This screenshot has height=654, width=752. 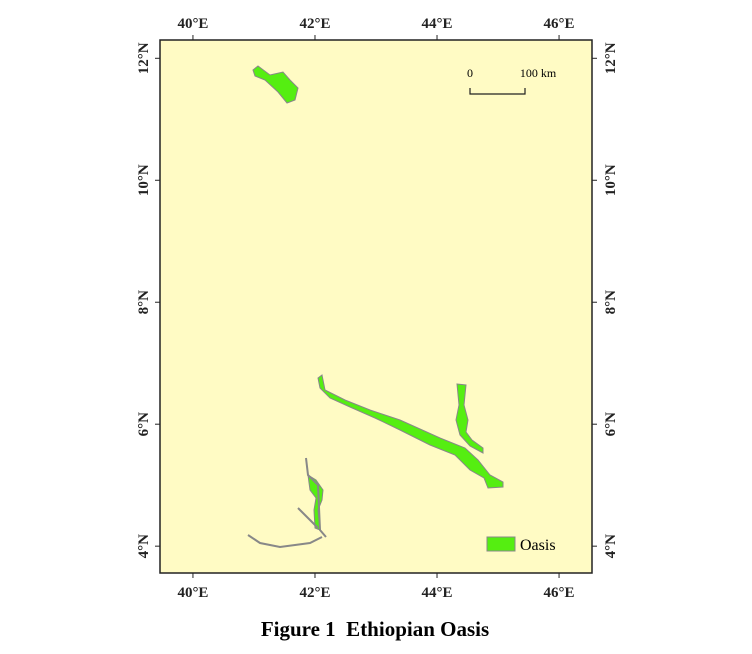 I want to click on scale-bar: 0 100 km, so click(x=512, y=80).